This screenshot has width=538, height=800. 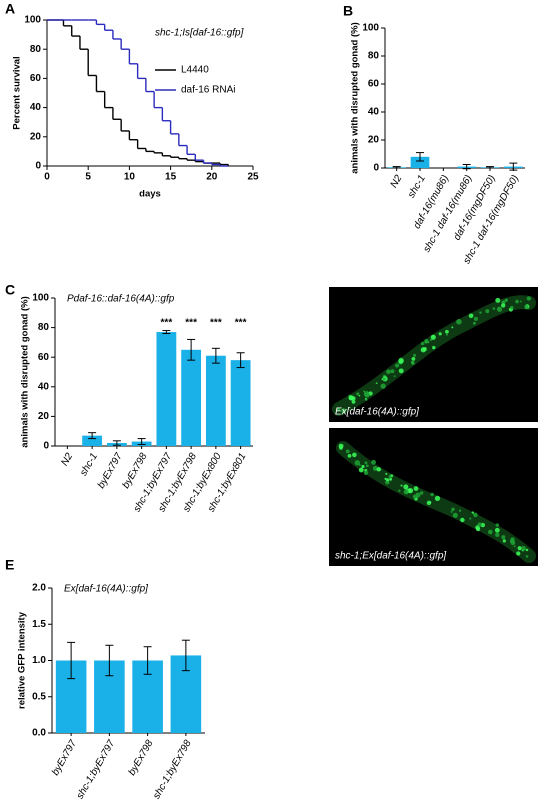 What do you see at coordinates (22, 660) in the screenshot?
I see `y-axis-label: relative GFP intensity` at bounding box center [22, 660].